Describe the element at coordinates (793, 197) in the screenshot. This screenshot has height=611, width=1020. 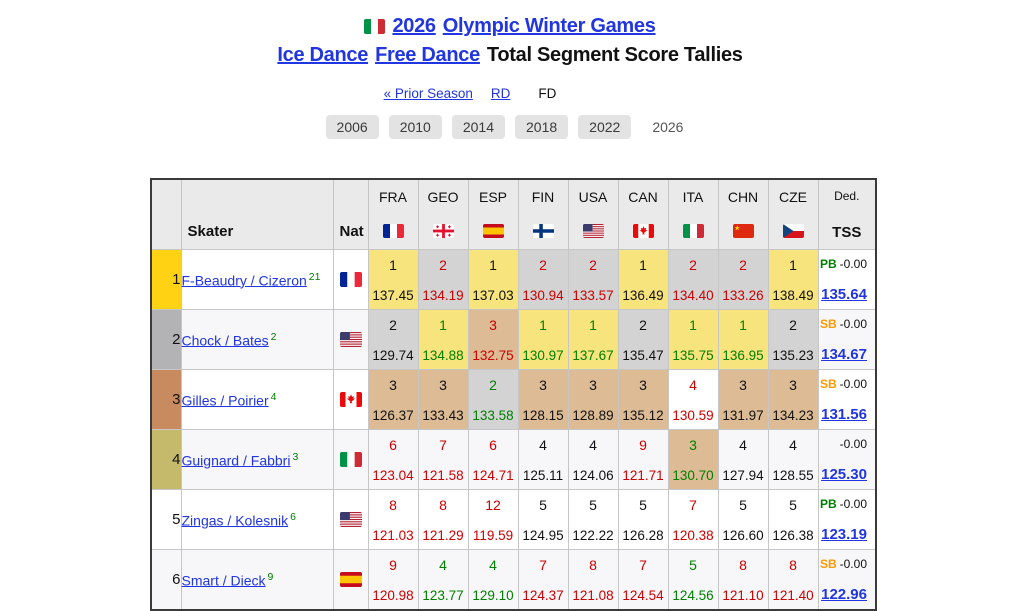
I see `judge-country-code: CZE` at that location.